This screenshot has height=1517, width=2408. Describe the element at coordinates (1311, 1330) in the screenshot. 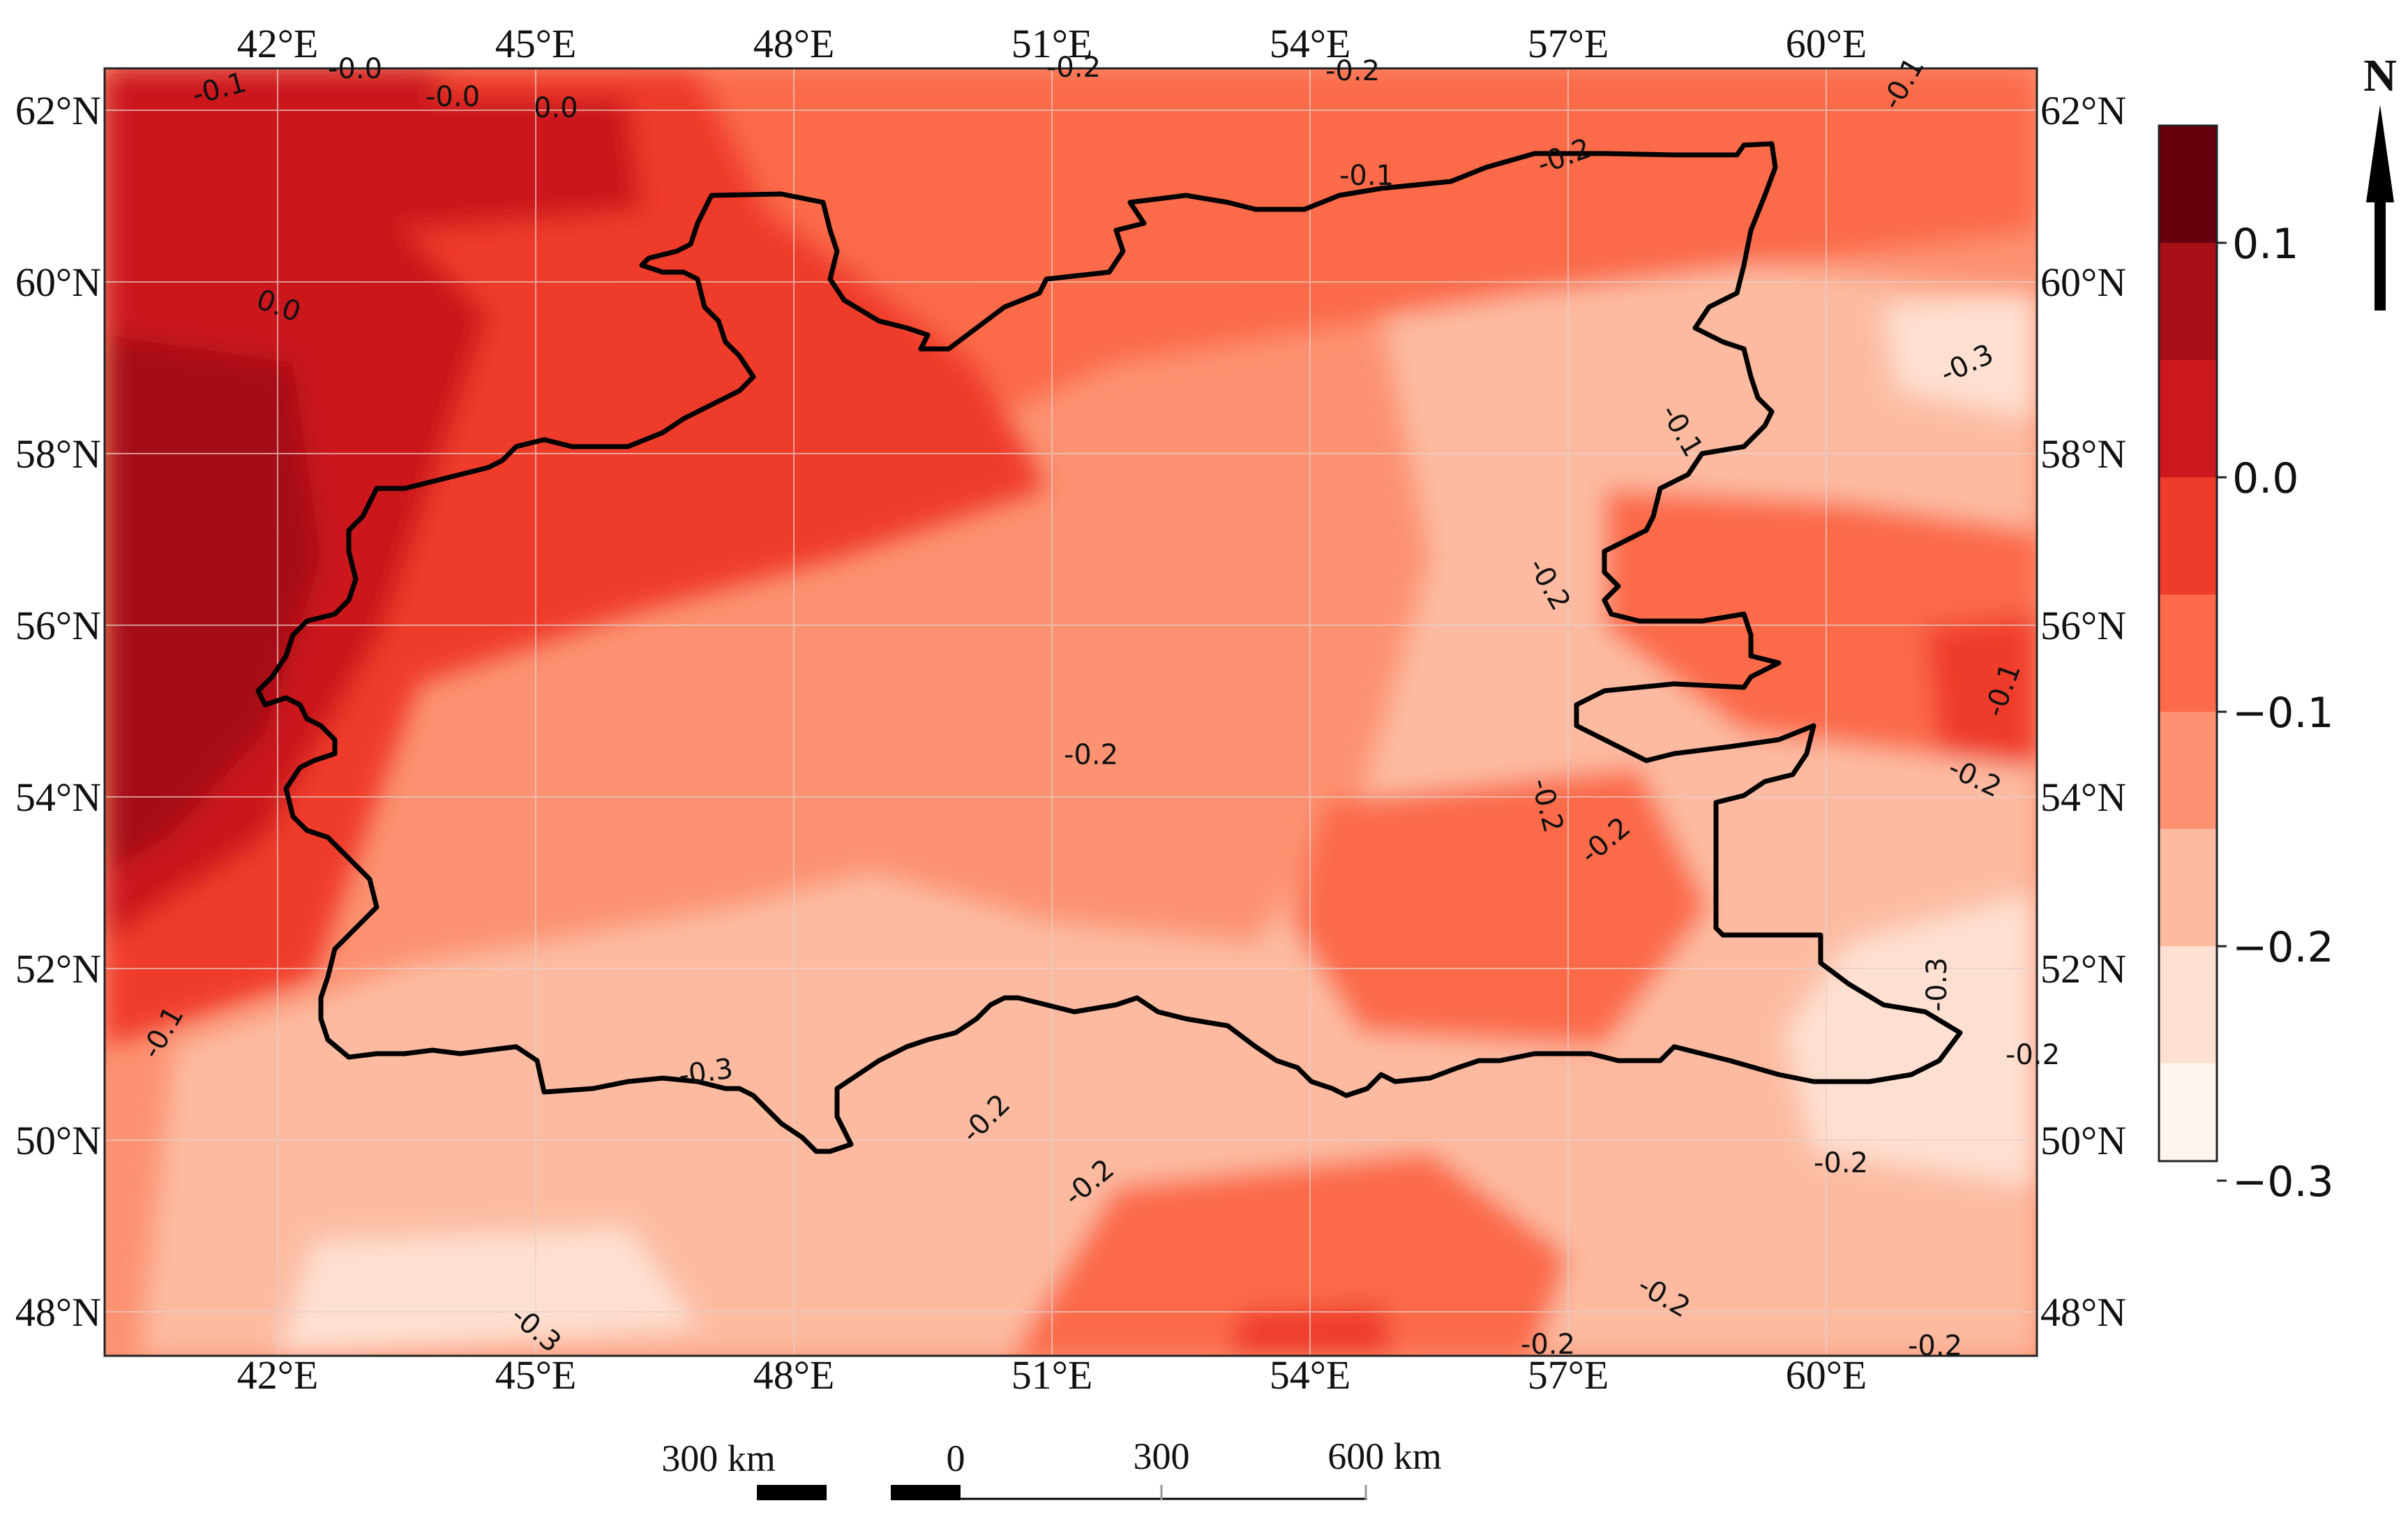

I see `field-band-red-south` at that location.